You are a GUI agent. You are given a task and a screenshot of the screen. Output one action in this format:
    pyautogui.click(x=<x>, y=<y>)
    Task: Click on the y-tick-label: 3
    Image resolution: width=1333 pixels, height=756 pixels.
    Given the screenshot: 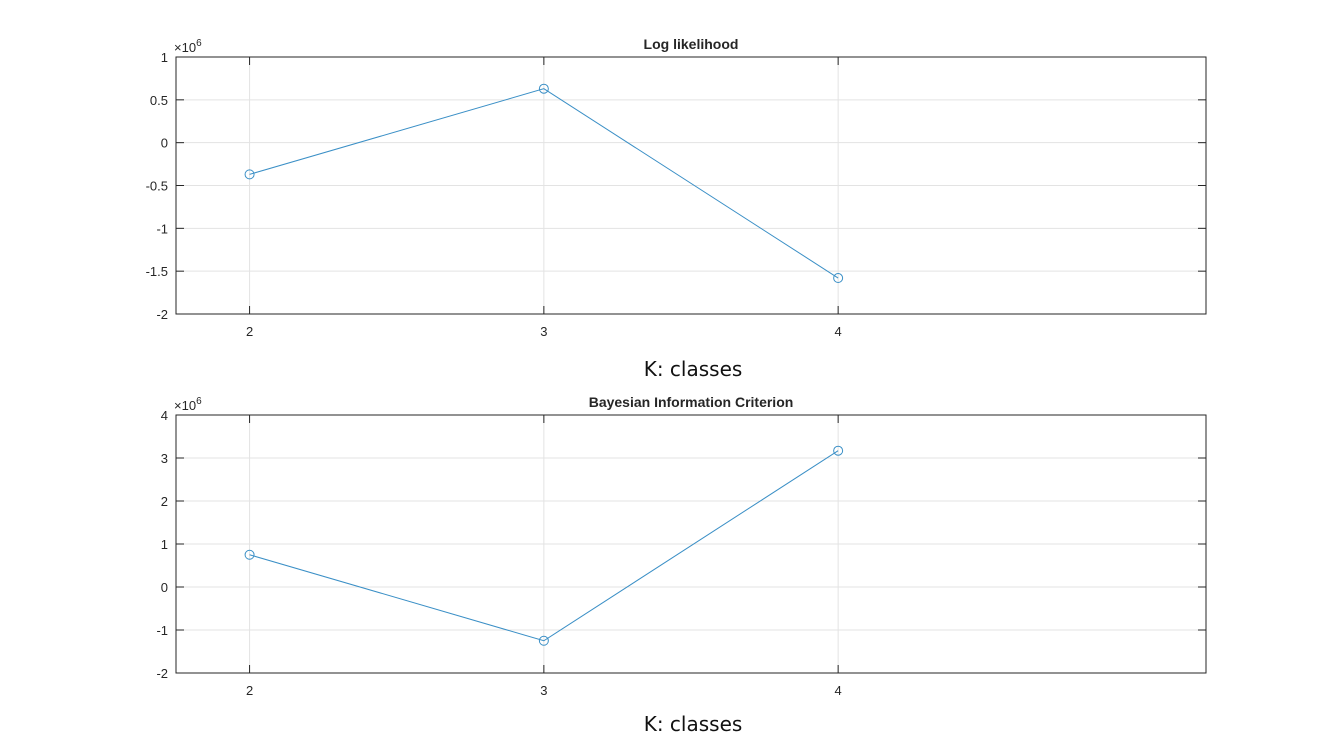 What is the action you would take?
    pyautogui.click(x=164, y=458)
    